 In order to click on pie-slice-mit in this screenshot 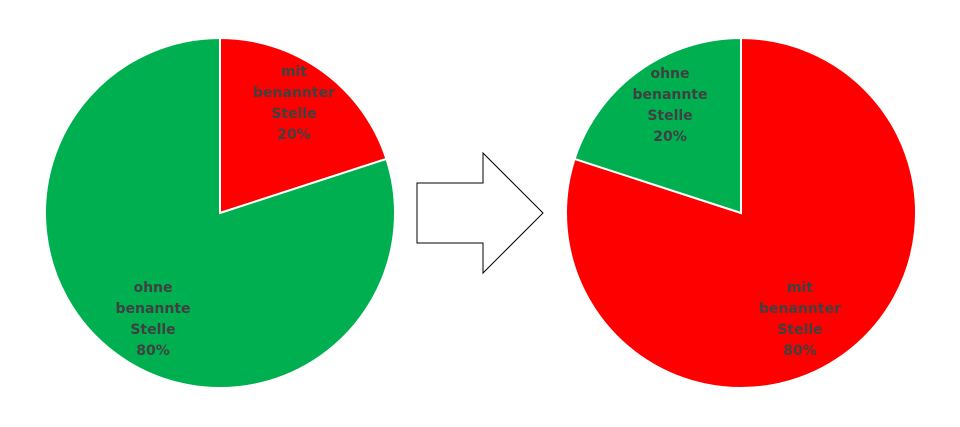, I will do `click(303, 125)`.